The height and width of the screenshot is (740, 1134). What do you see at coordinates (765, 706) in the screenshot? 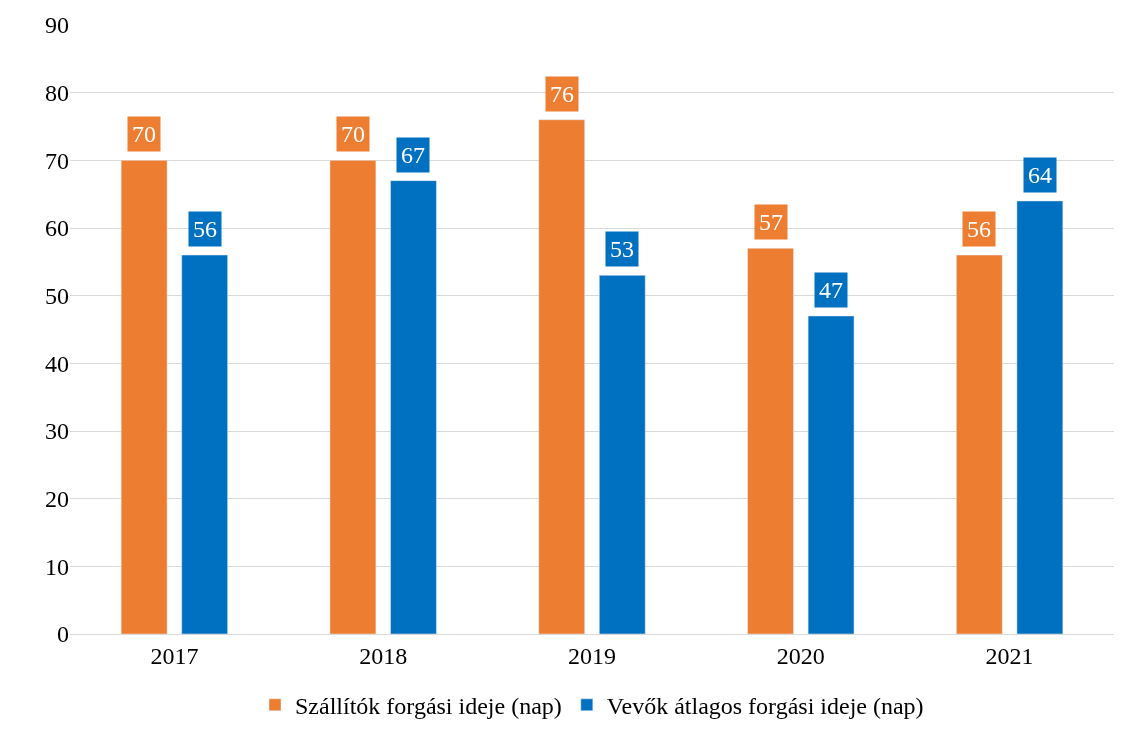
I see `legend-label: Vevők átlagos forgási ideje (nap)` at bounding box center [765, 706].